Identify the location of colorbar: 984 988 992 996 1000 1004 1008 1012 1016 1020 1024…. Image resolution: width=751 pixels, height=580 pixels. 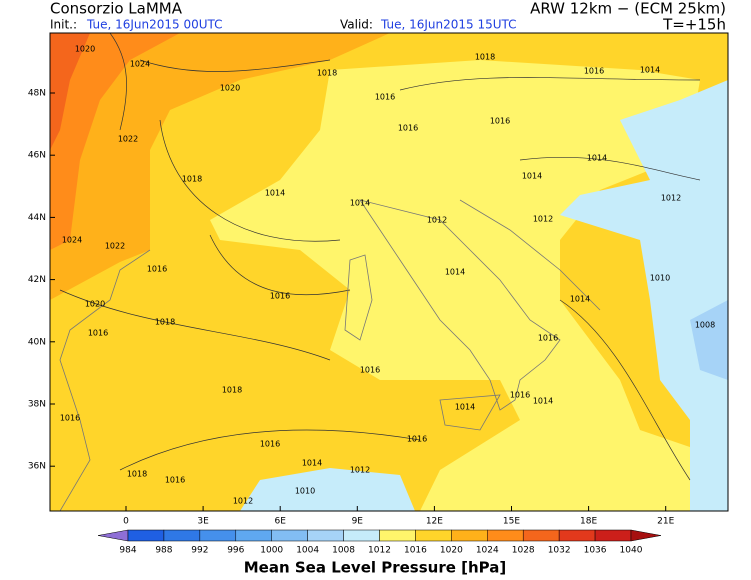
(379, 542).